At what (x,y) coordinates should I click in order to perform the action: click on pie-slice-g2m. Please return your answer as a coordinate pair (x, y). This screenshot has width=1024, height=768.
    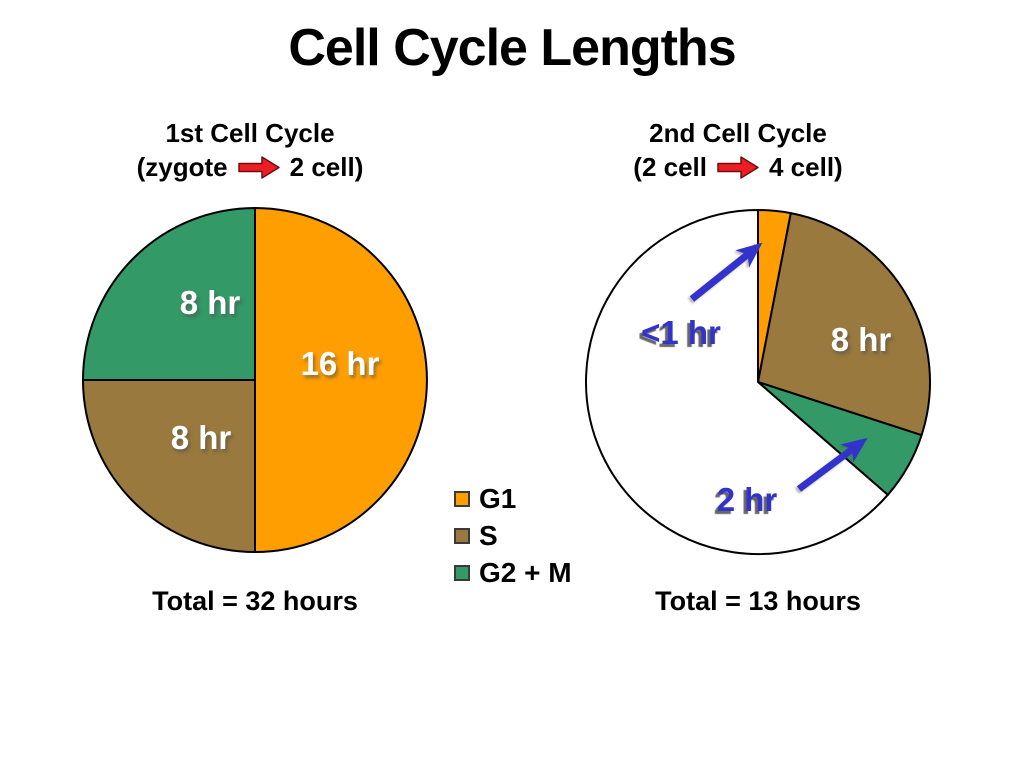
    Looking at the image, I should click on (169, 294).